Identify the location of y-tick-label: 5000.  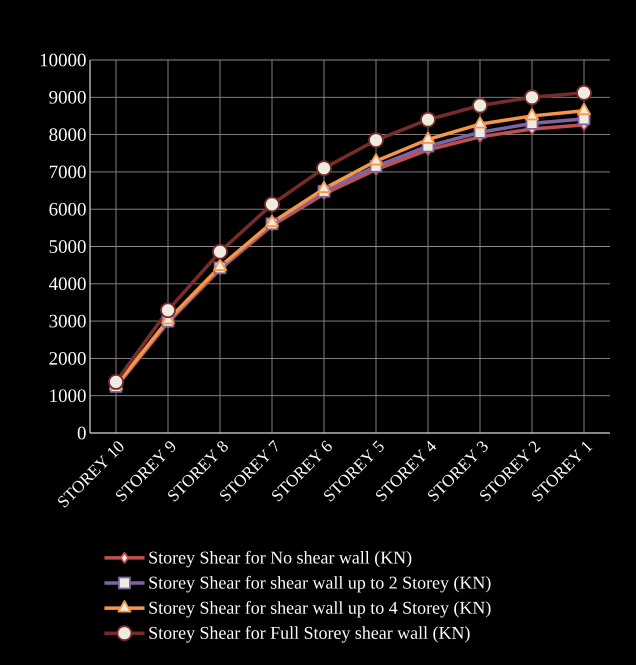
(68, 246).